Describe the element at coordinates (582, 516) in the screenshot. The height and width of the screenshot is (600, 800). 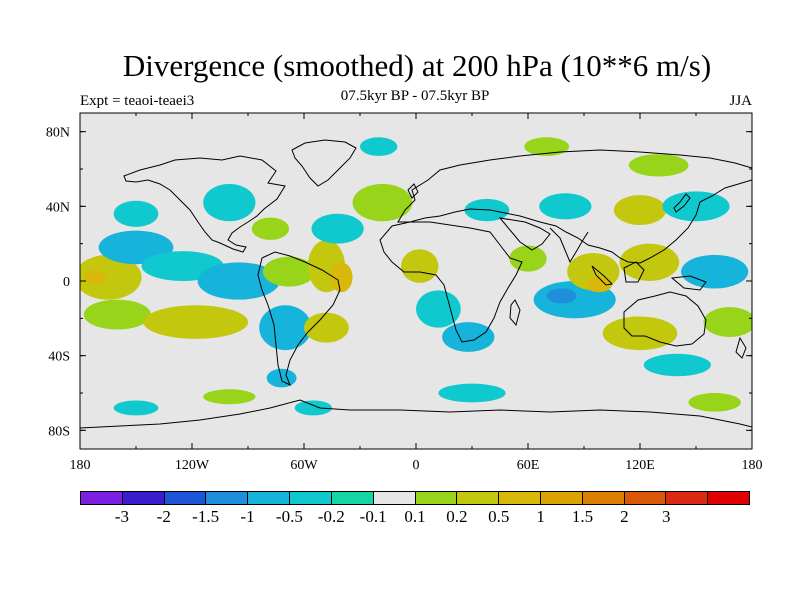
I see `colorbar-label: 1.5` at that location.